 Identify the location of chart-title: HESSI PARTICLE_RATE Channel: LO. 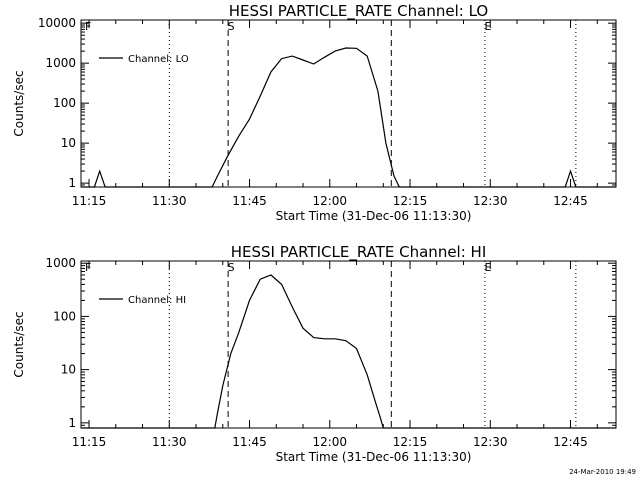
(358, 11).